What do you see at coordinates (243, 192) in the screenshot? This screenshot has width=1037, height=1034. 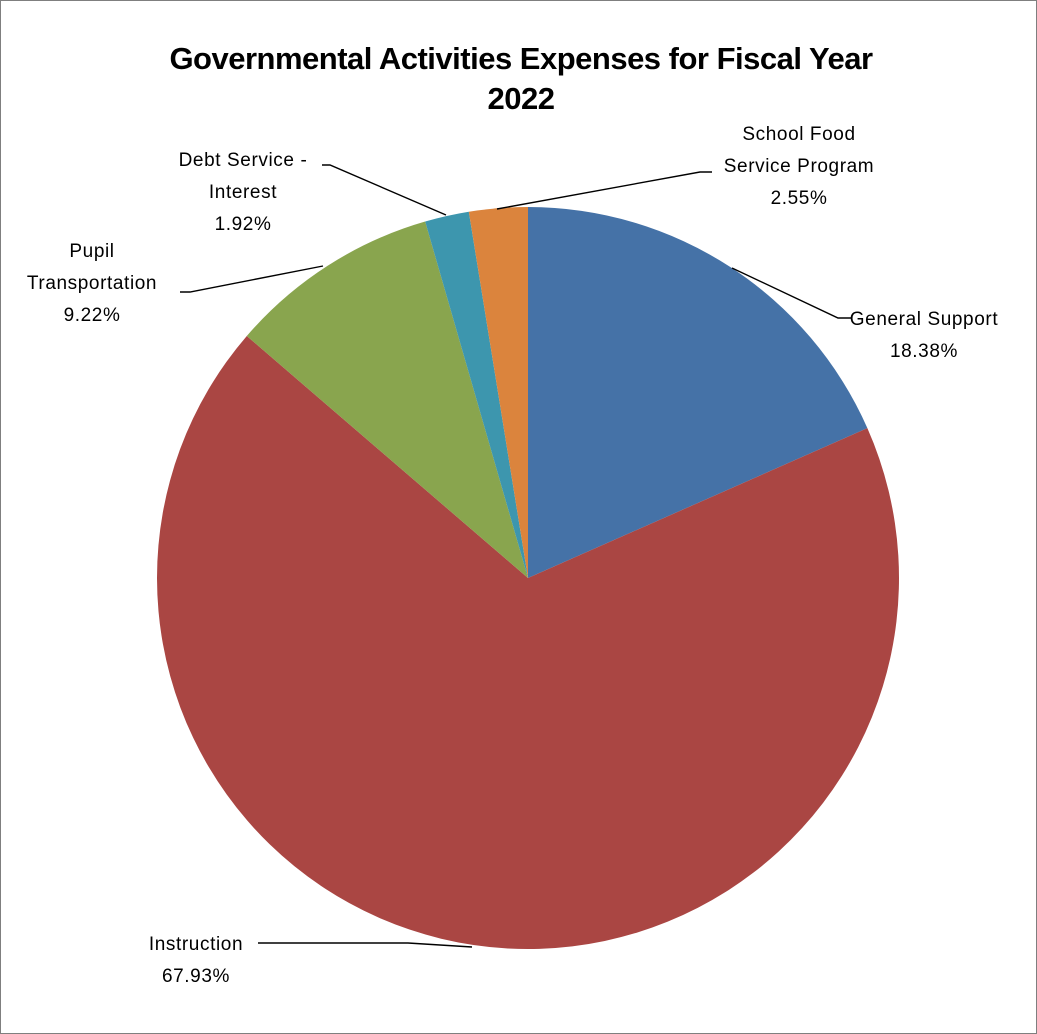 I see `data-label-name-debt-service-interest: Interest` at bounding box center [243, 192].